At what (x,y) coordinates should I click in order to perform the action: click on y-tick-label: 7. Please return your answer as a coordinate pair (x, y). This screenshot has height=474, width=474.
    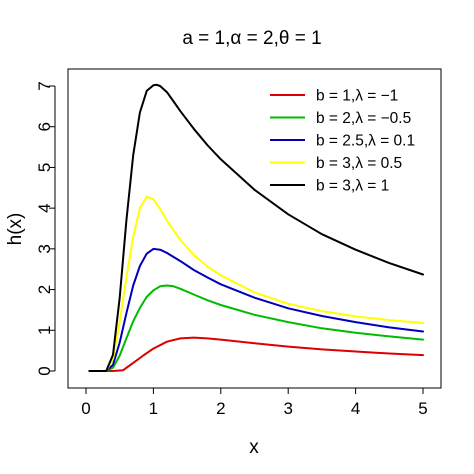
    Looking at the image, I should click on (44, 85).